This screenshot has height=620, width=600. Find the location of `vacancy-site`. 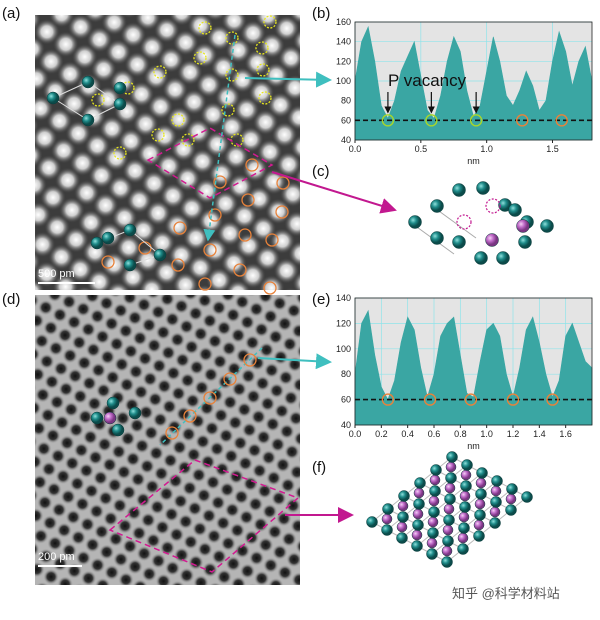

vacancy-site is located at coordinates (493, 206).